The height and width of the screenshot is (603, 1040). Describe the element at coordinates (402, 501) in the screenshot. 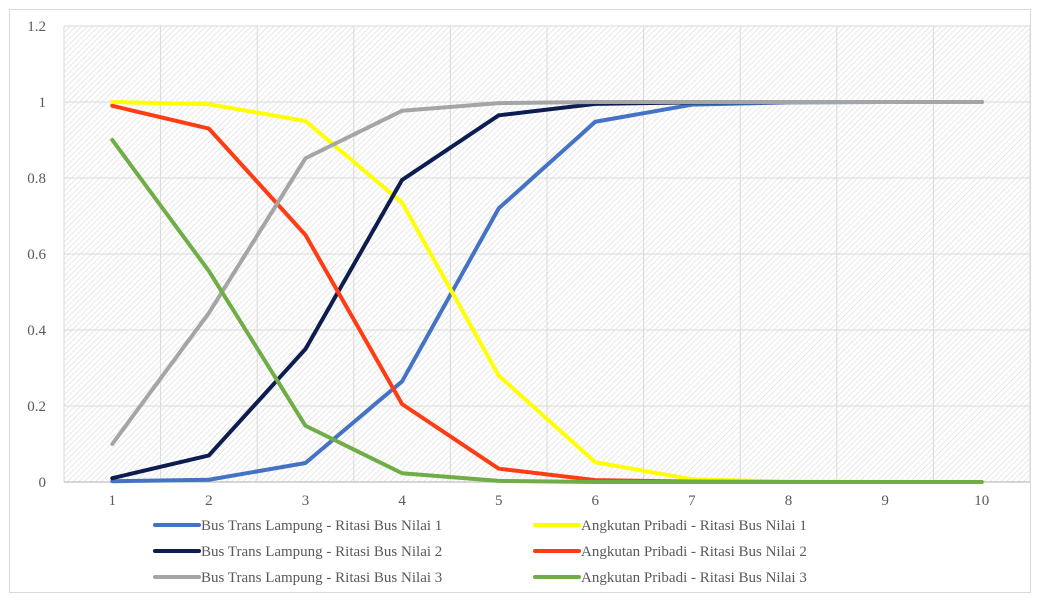

I see `x-tick-label: 4` at that location.